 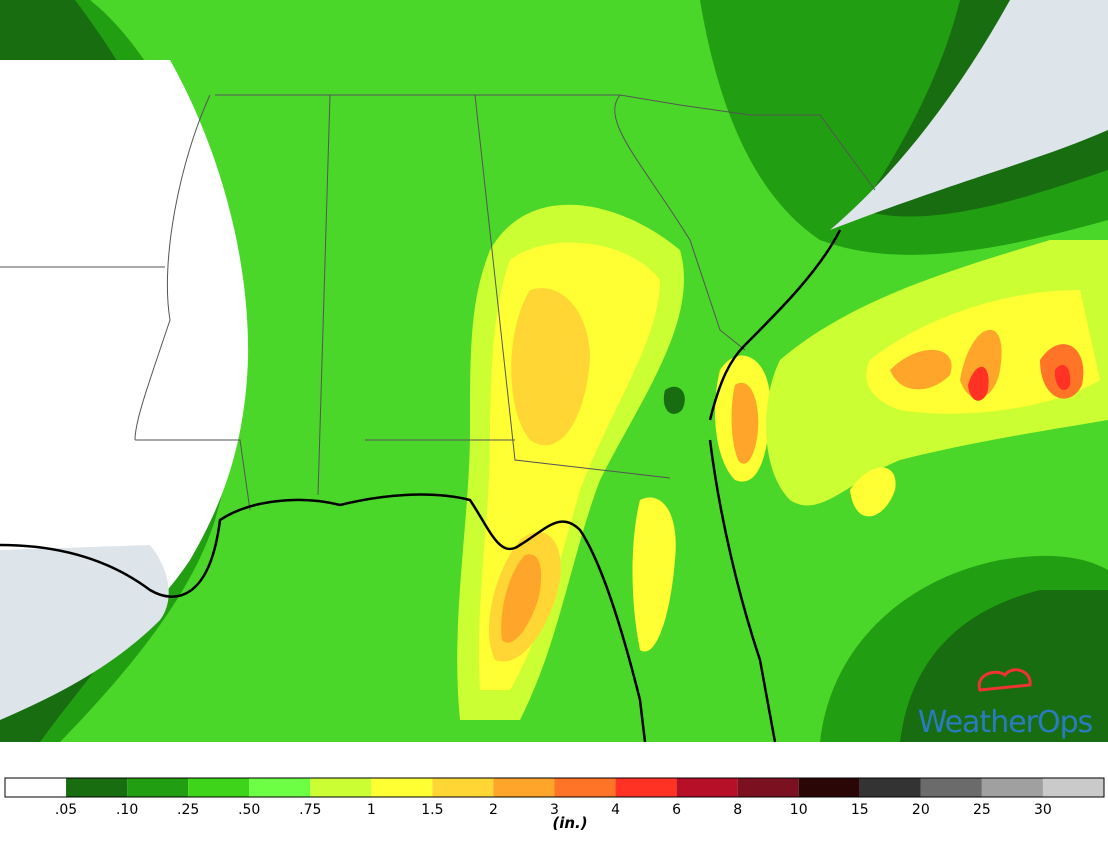 I want to click on legend-label: 30, so click(x=1043, y=810).